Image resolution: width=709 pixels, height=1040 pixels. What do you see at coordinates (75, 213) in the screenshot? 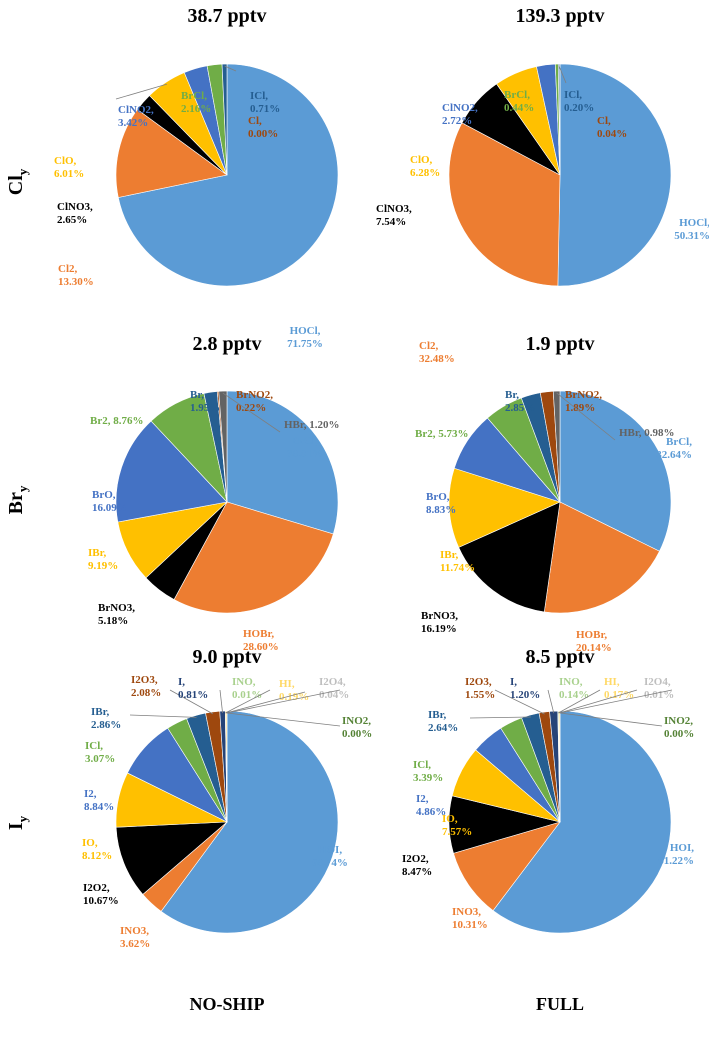
I see `slice-label-clno3: ClNO3, 2.65%` at bounding box center [75, 213].